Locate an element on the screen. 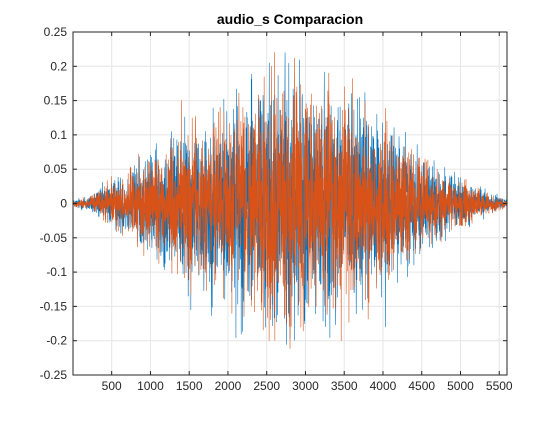 The height and width of the screenshot is (425, 560). y-tick-label: 0 is located at coordinates (63, 204).